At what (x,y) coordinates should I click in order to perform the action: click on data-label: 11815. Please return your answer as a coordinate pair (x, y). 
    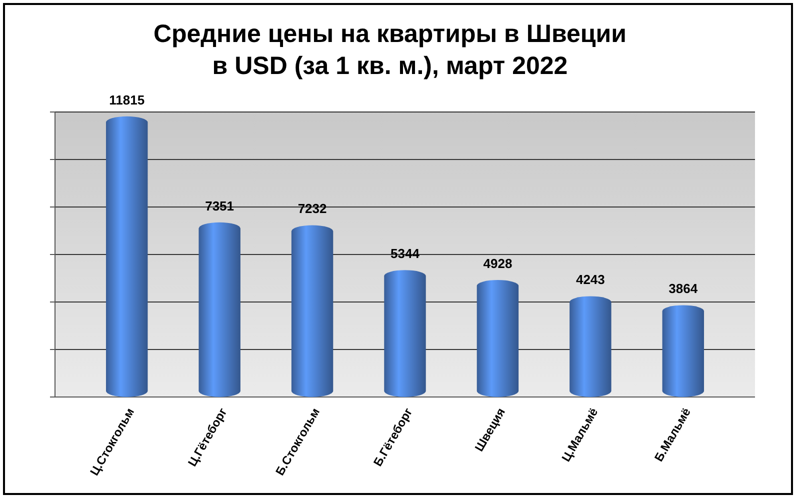
    Looking at the image, I should click on (127, 100).